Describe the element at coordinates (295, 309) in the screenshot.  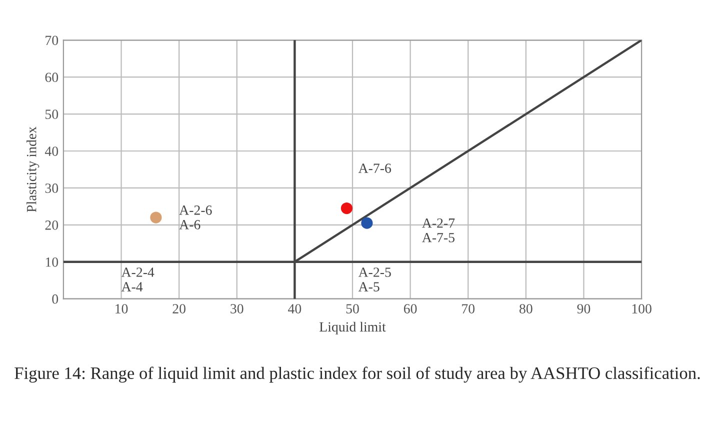
I see `x-tick-label: 40` at that location.